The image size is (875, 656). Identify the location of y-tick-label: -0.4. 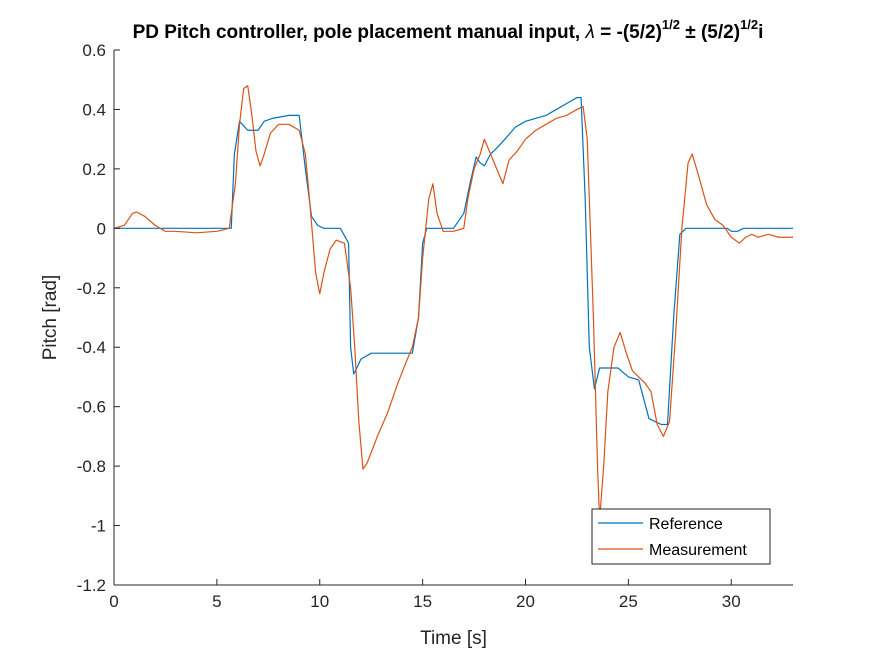
(91, 347).